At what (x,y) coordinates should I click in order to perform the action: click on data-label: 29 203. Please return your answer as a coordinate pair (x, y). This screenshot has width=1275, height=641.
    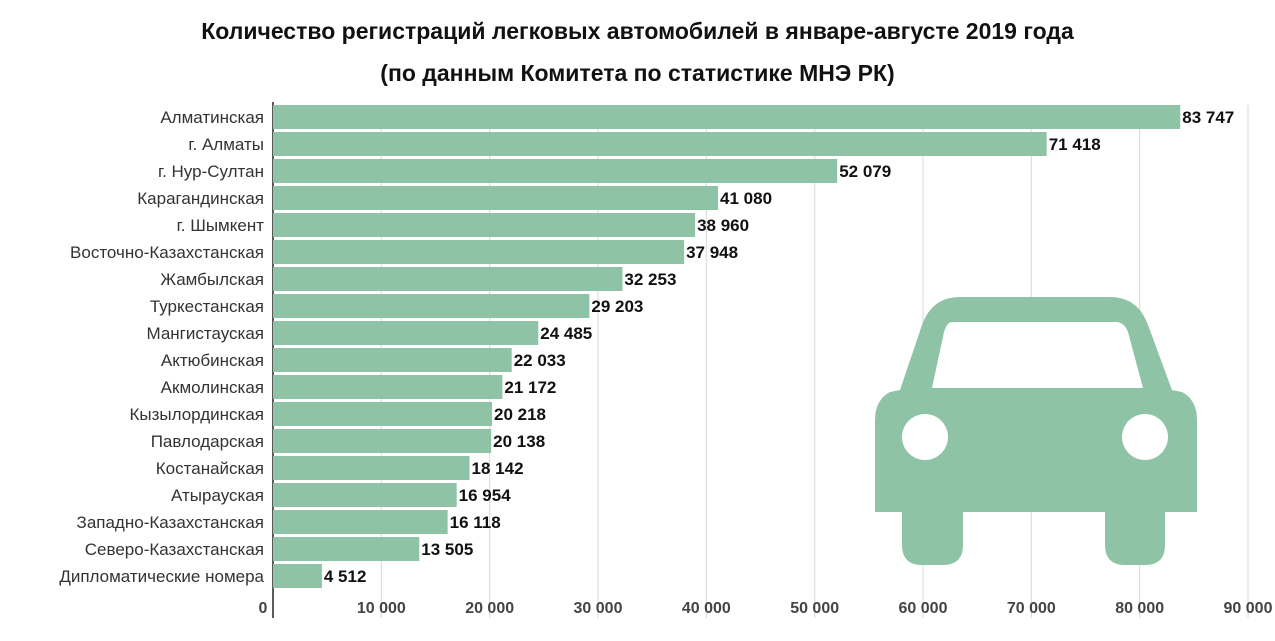
    Looking at the image, I should click on (617, 306).